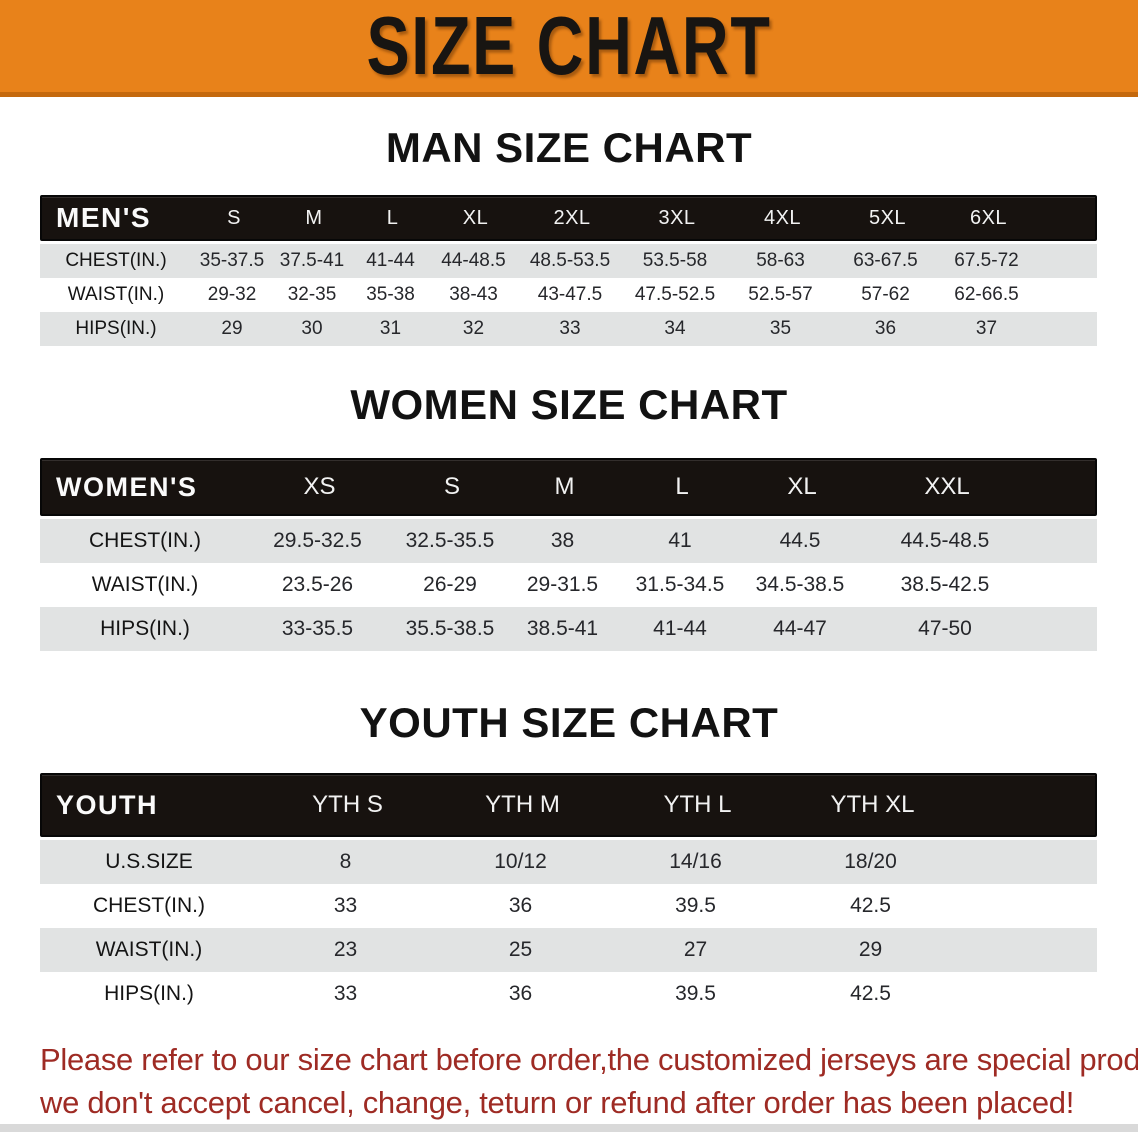 The width and height of the screenshot is (1138, 1132). Describe the element at coordinates (887, 217) in the screenshot. I see `column-header: 5XL` at that location.